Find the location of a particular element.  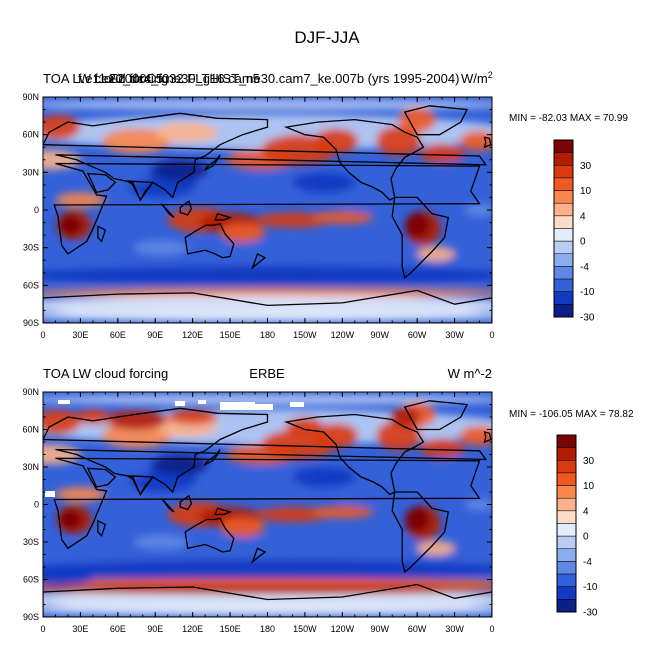

lon-tick-label: 60E is located at coordinates (118, 335).